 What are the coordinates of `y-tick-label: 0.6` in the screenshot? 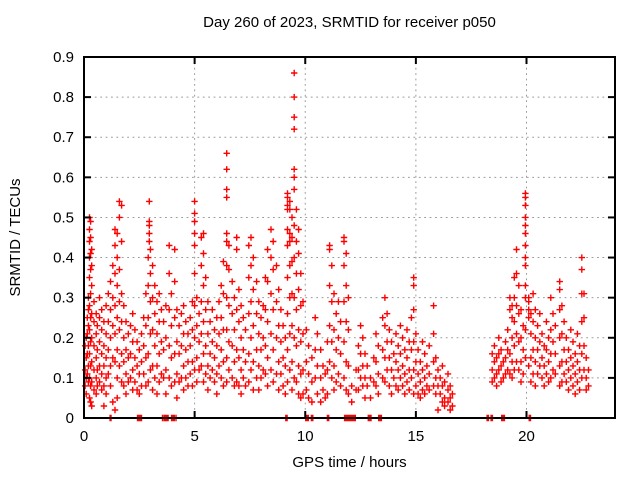 It's located at (63, 177).